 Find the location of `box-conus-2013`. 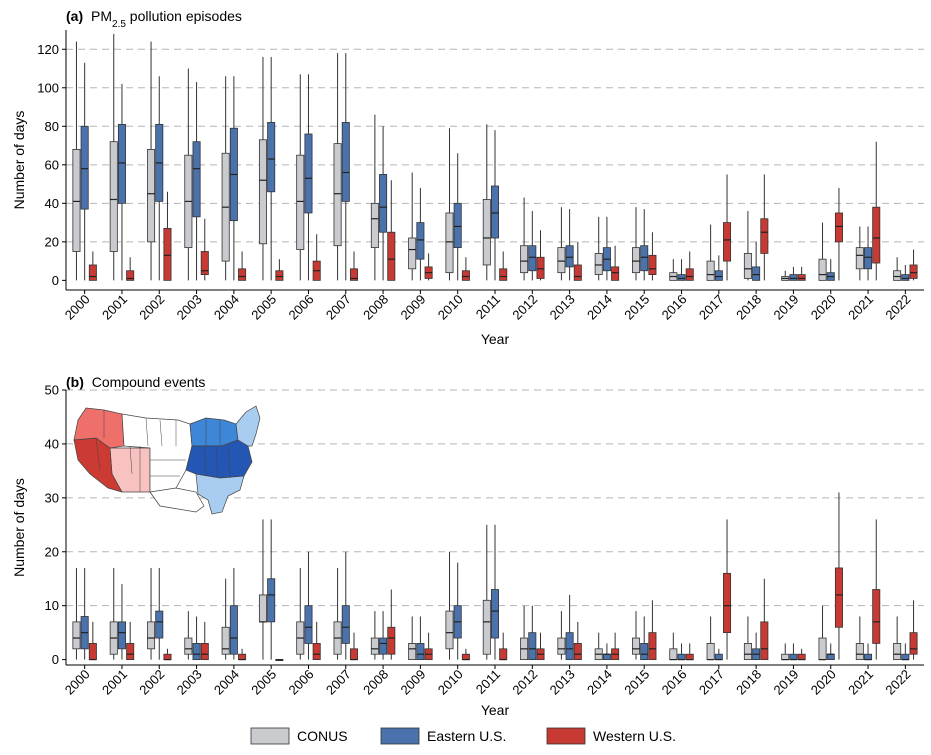

box-conus-2013 is located at coordinates (561, 244).